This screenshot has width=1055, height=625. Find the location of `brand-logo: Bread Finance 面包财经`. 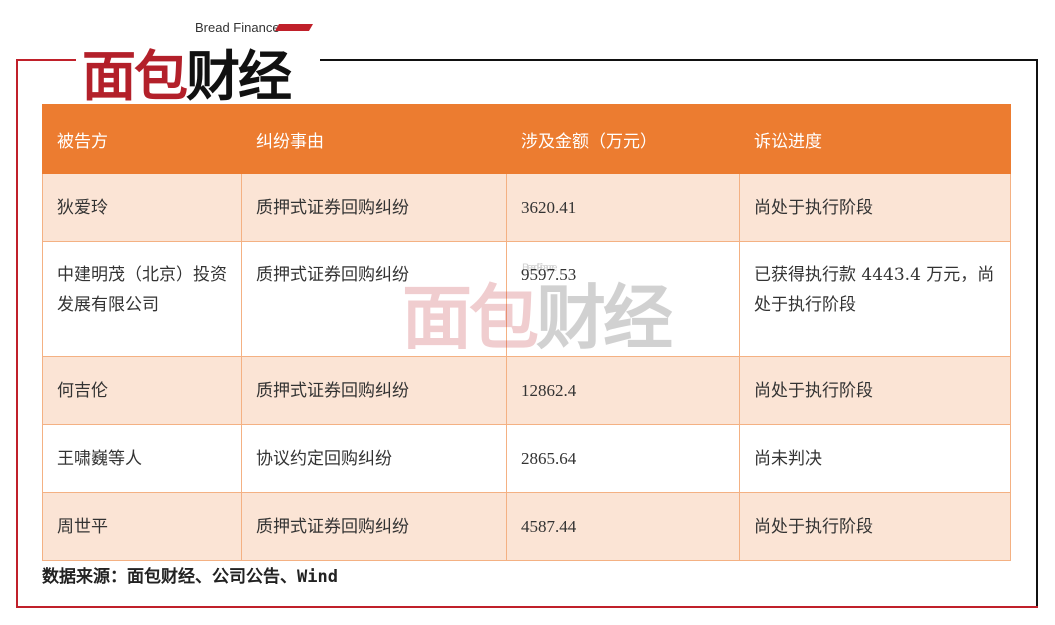

brand-logo: Bread Finance 面包财经 is located at coordinates (202, 63).